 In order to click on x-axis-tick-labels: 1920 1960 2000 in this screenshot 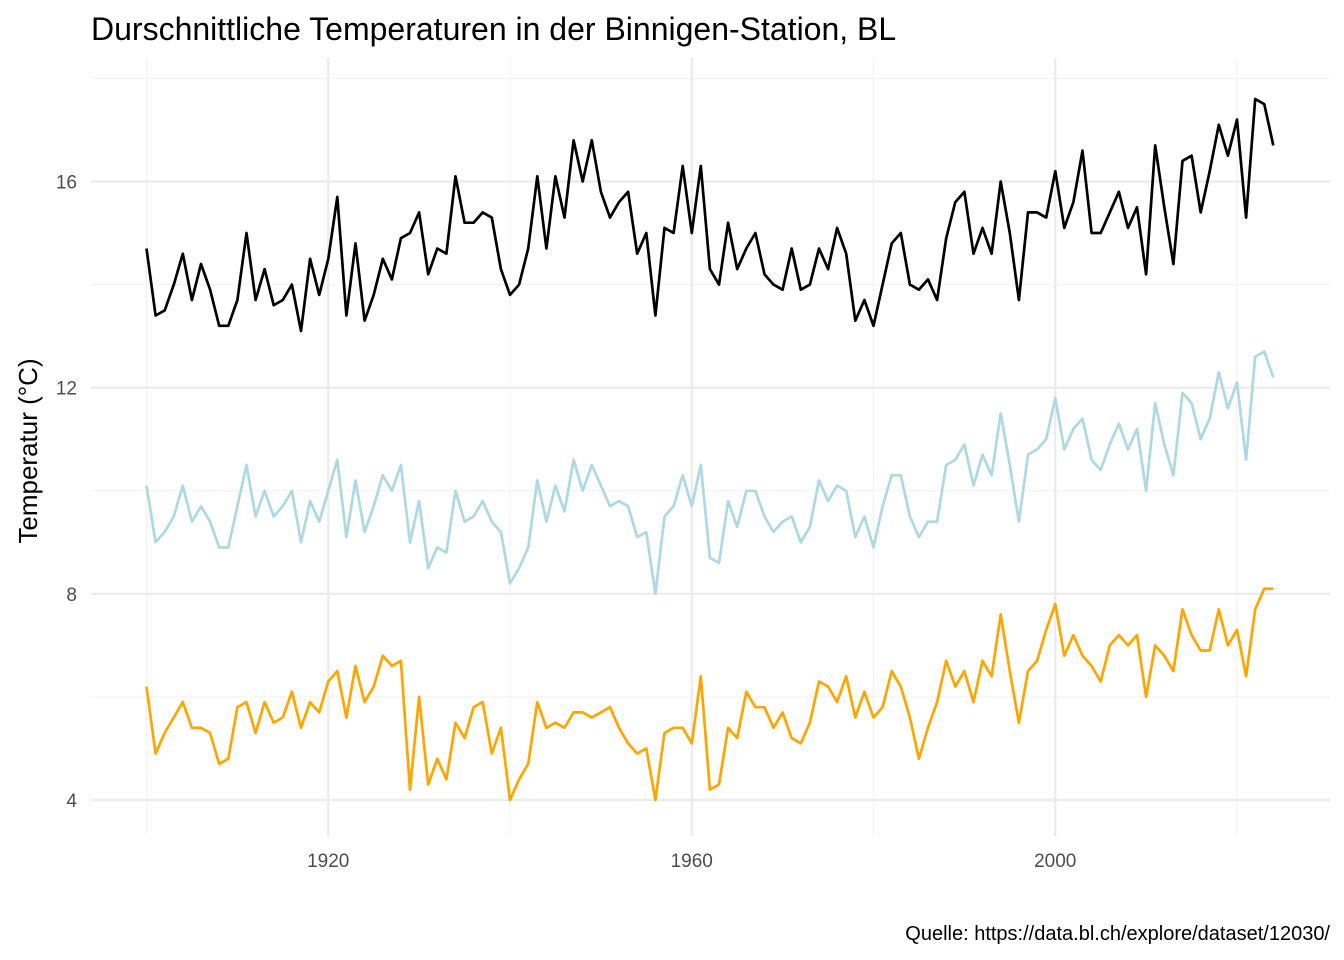, I will do `click(691, 861)`.